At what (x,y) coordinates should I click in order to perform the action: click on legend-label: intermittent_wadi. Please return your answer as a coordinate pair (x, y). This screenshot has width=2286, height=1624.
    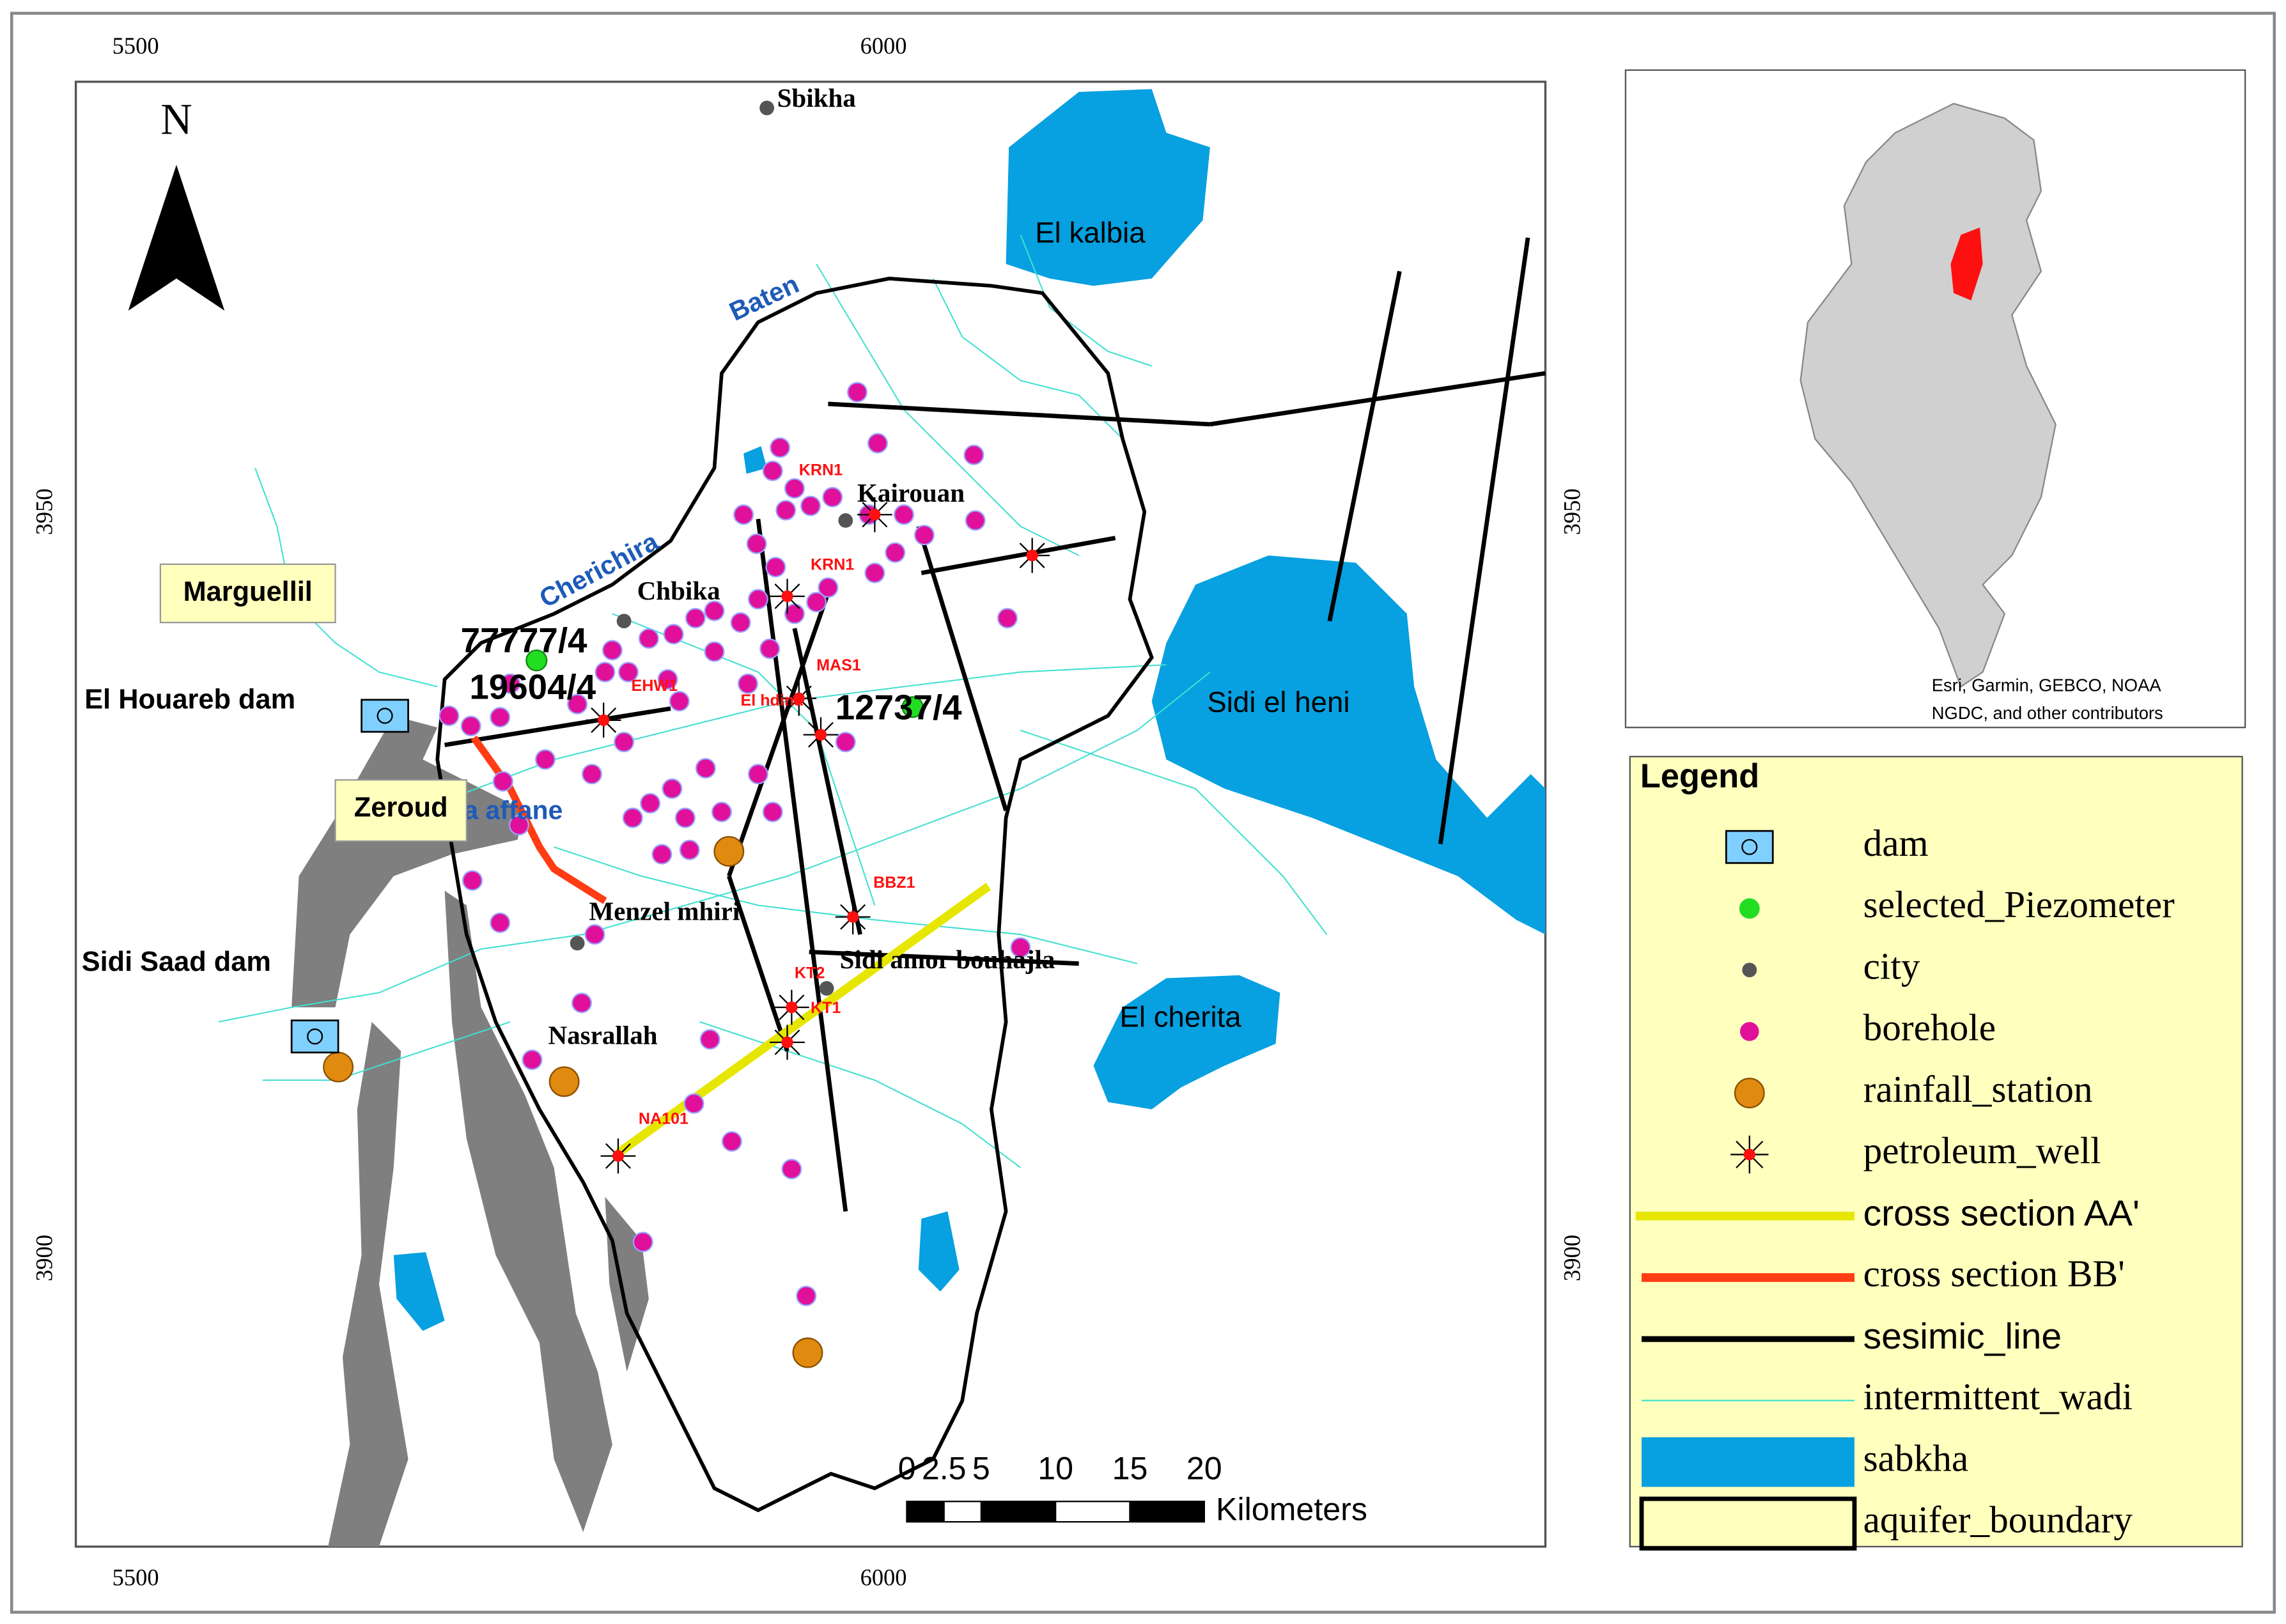
    Looking at the image, I should click on (1998, 1397).